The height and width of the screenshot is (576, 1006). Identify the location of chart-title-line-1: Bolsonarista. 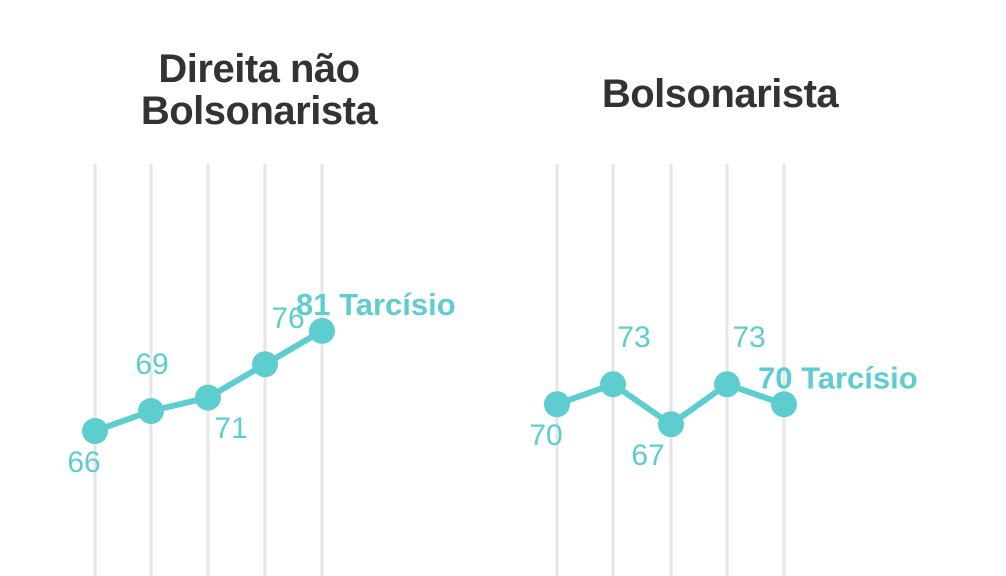
(720, 94).